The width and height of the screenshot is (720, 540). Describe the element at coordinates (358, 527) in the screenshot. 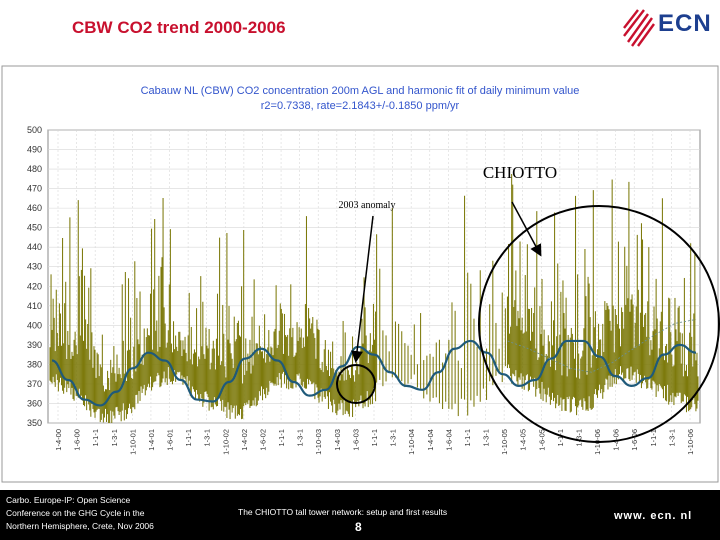

I see `page-number: 8` at that location.